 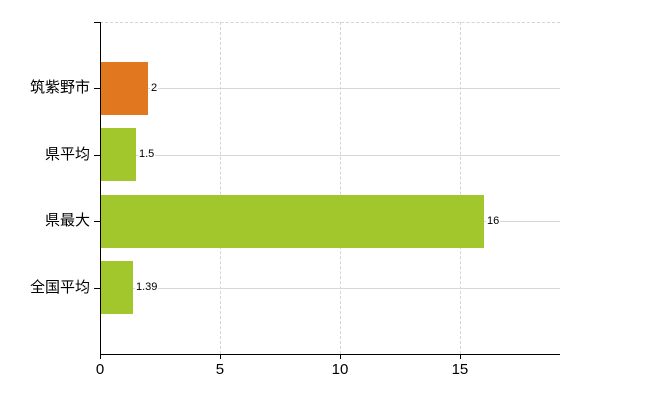 What do you see at coordinates (100, 369) in the screenshot?
I see `x-tick-label-0: 0` at bounding box center [100, 369].